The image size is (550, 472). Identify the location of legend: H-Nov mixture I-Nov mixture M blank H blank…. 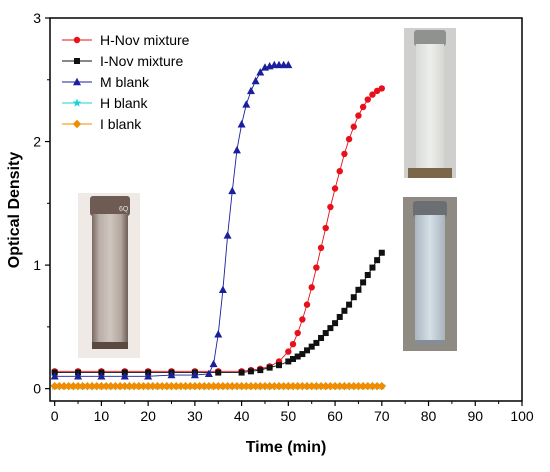
(126, 82).